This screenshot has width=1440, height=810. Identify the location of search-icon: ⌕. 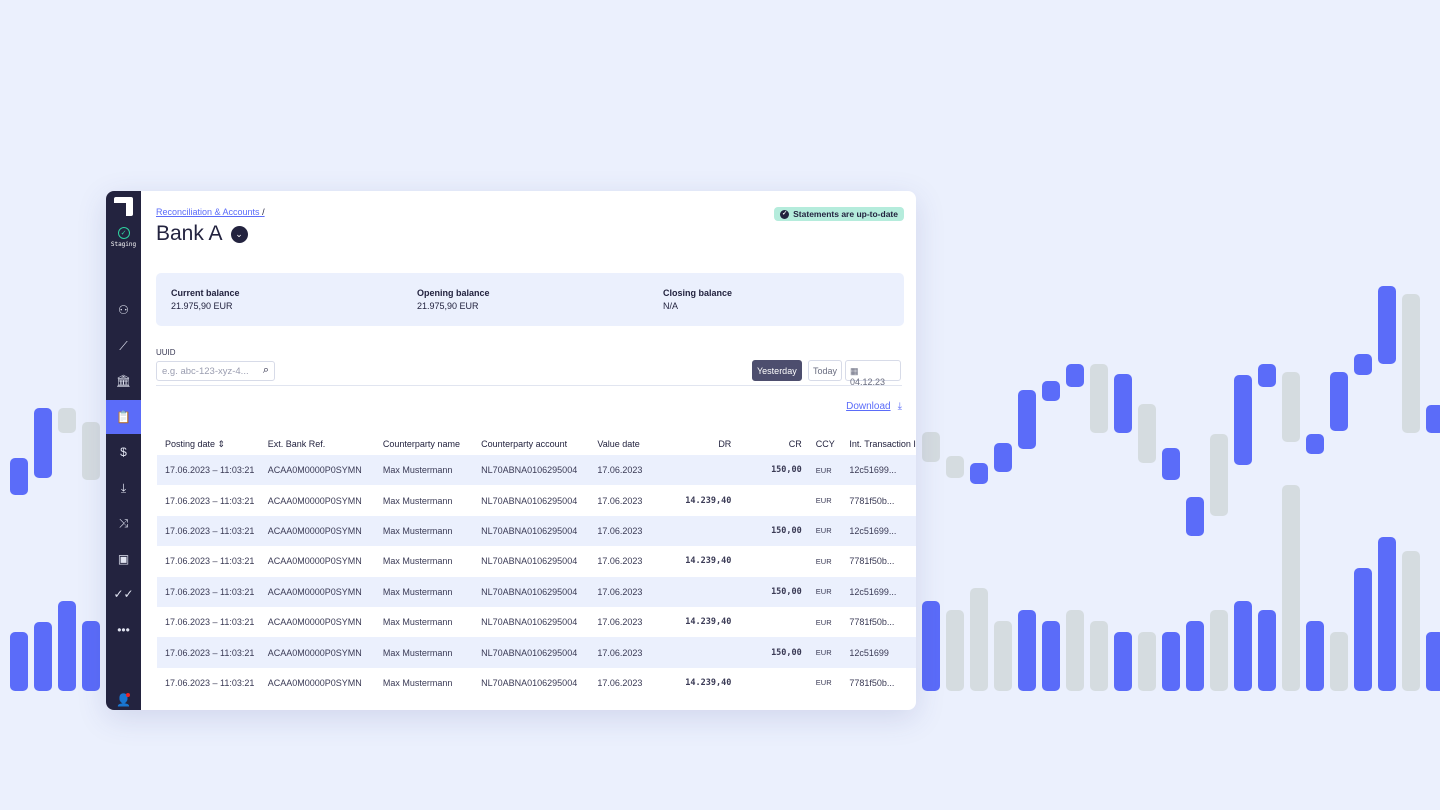
(265, 370).